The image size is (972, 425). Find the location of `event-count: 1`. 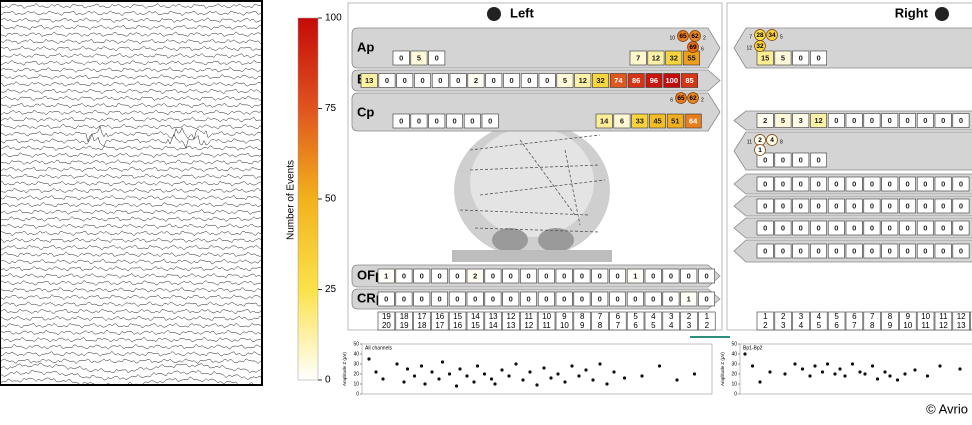

event-count: 1 is located at coordinates (386, 275).